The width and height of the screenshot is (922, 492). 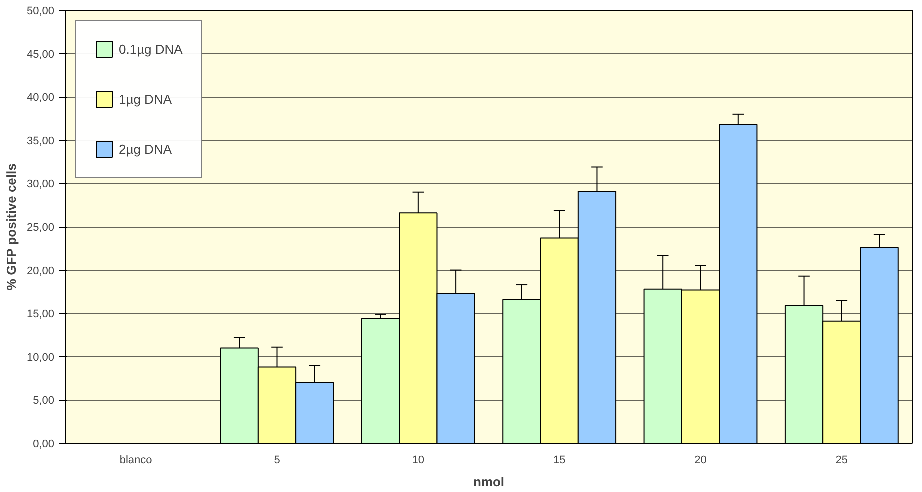 I want to click on y-tick-label: 15,00, so click(x=40, y=314).